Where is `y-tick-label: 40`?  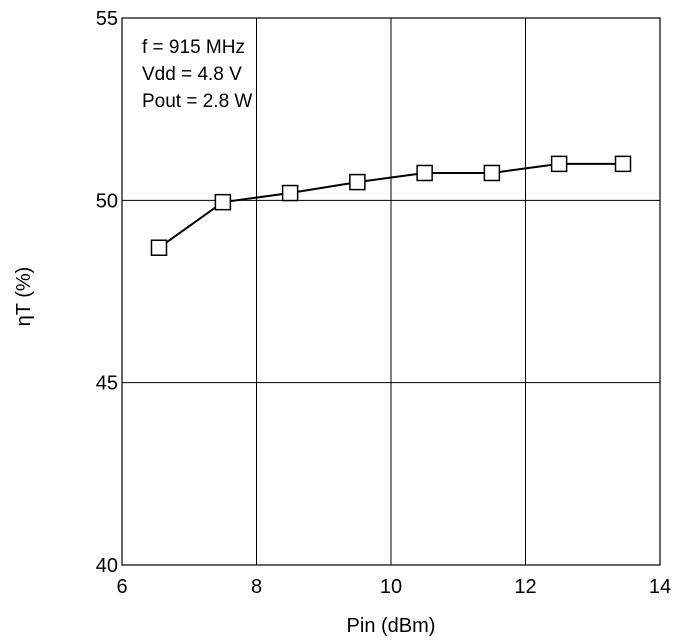
y-tick-label: 40 is located at coordinates (107, 566).